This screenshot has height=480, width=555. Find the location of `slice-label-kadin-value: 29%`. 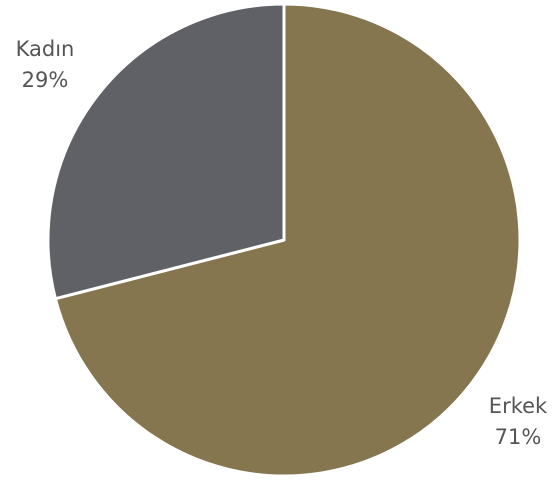

slice-label-kadin-value: 29% is located at coordinates (45, 80).